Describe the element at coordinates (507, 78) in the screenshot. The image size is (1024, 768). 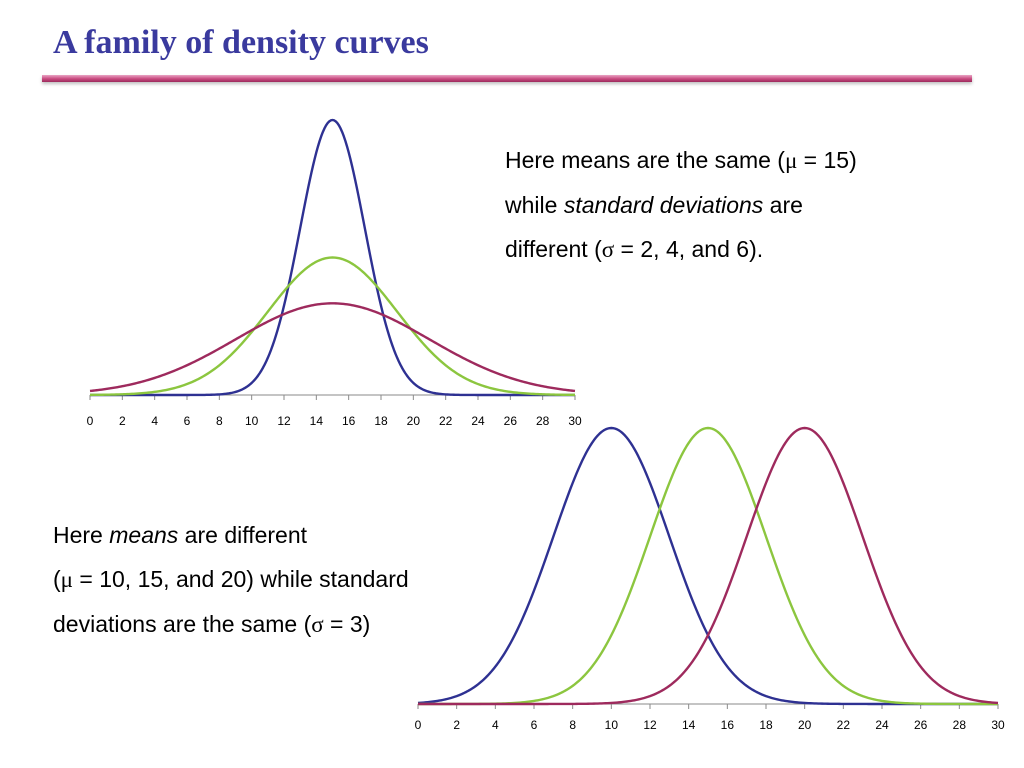
I see `title-underline` at that location.